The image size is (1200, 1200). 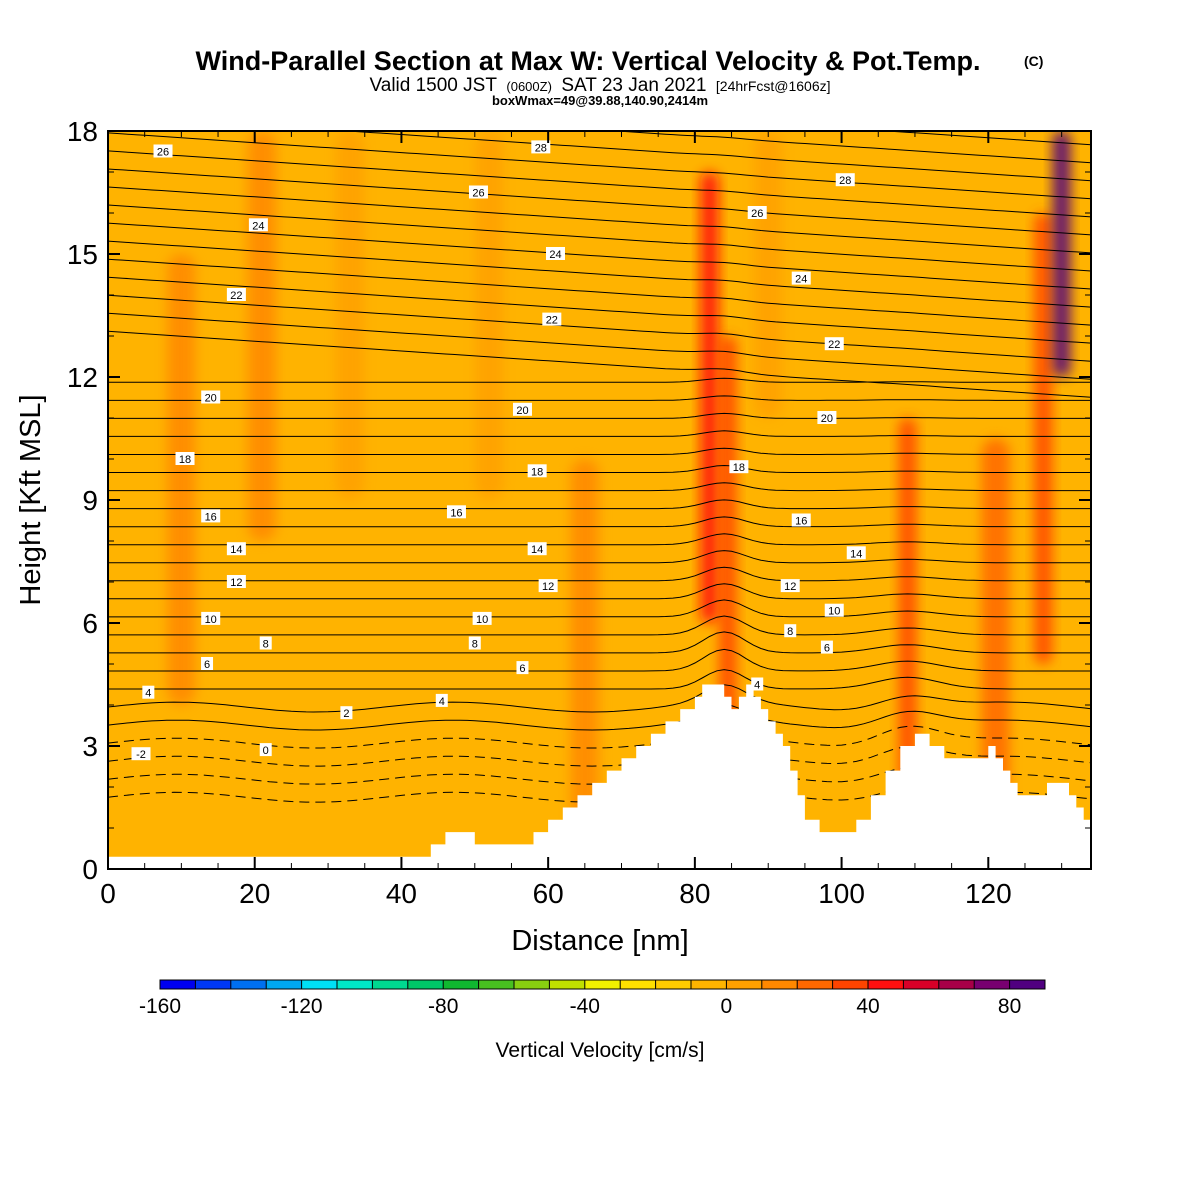 I want to click on isentrope-label: 12, so click(x=790, y=586).